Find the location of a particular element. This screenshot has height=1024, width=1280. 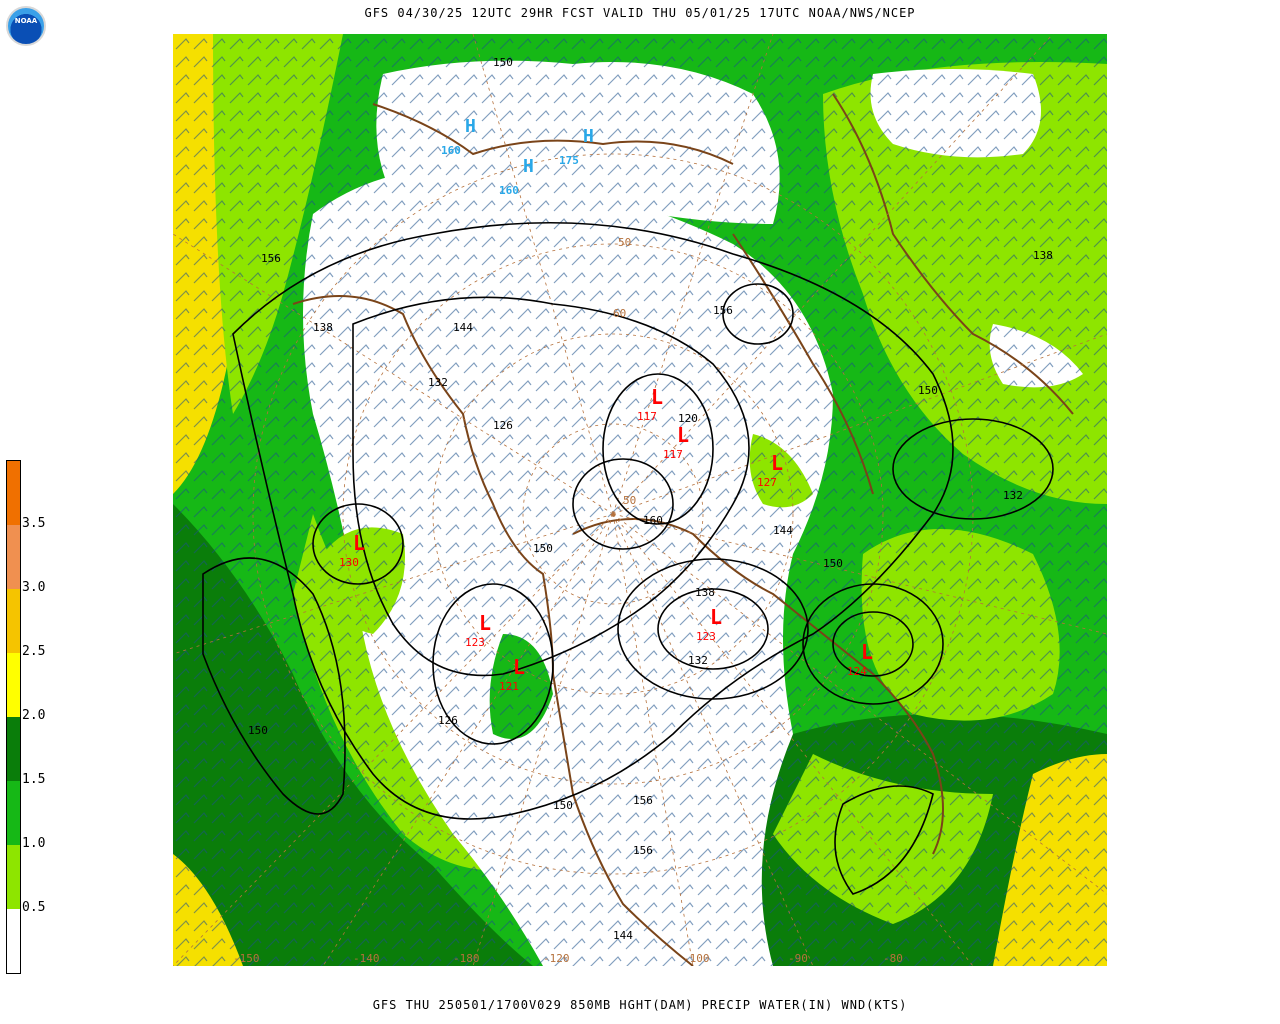

low-pressure-value: 130 is located at coordinates (349, 562).